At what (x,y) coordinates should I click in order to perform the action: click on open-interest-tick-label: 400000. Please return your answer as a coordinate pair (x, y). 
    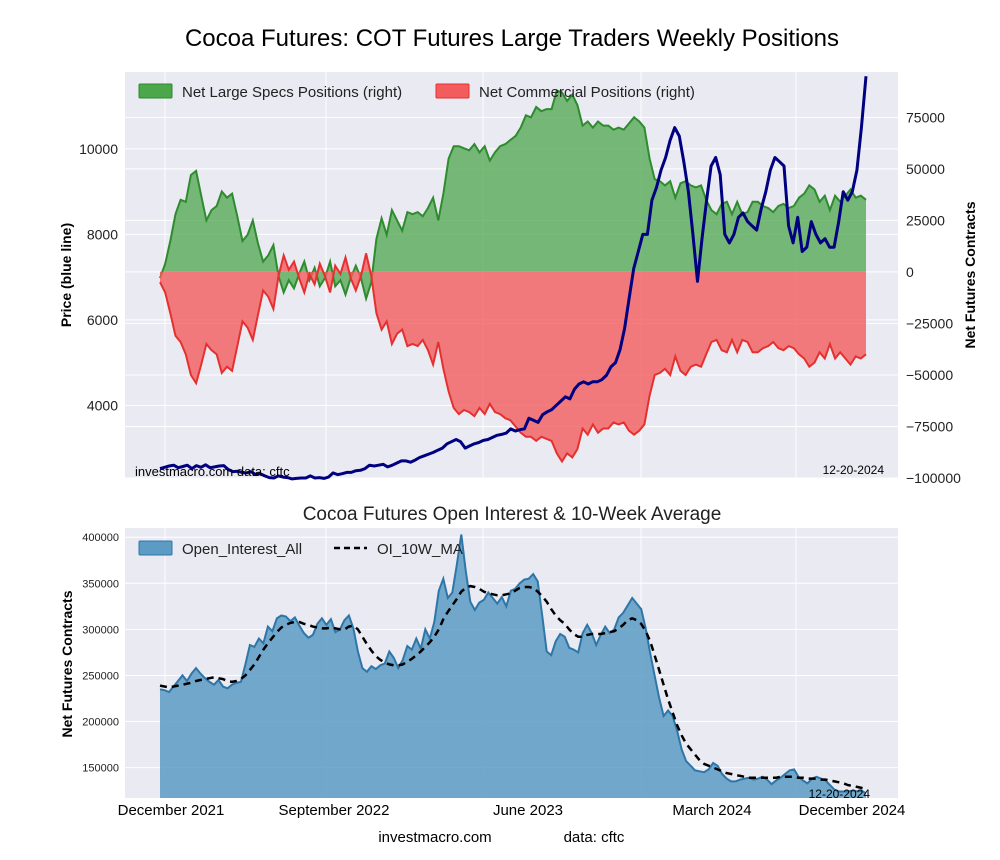
    Looking at the image, I should click on (100, 538).